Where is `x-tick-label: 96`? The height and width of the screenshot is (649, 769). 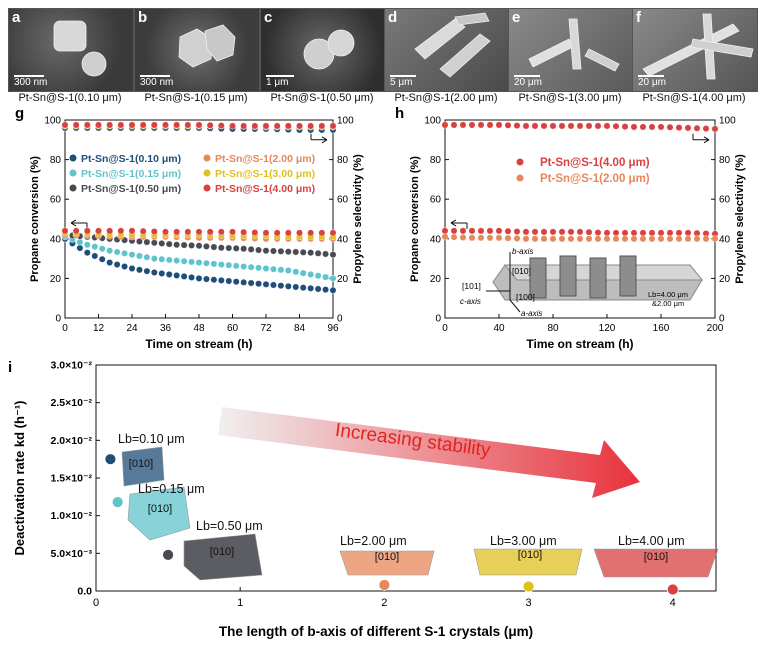
x-tick-label: 96 is located at coordinates (333, 328).